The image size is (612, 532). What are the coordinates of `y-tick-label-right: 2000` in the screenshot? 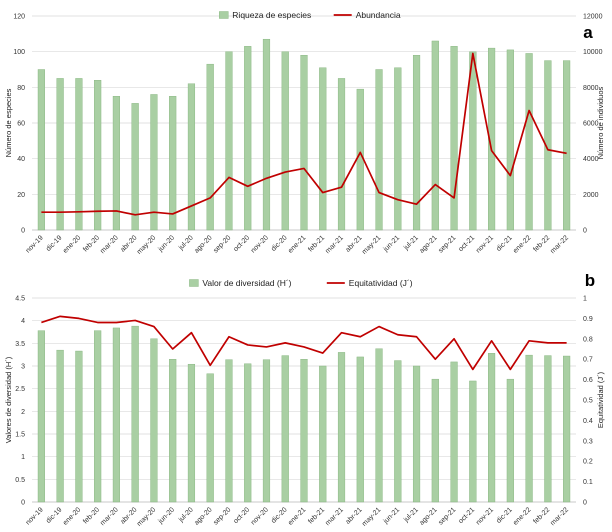 It's located at (591, 195).